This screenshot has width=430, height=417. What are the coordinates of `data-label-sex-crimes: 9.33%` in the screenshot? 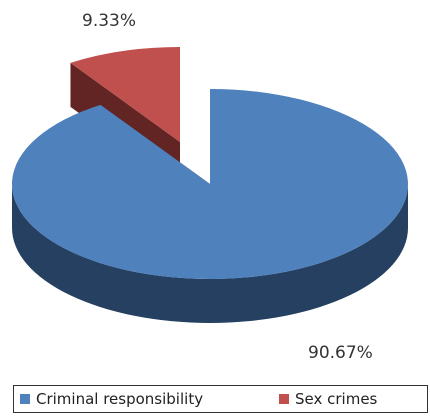 It's located at (109, 21).